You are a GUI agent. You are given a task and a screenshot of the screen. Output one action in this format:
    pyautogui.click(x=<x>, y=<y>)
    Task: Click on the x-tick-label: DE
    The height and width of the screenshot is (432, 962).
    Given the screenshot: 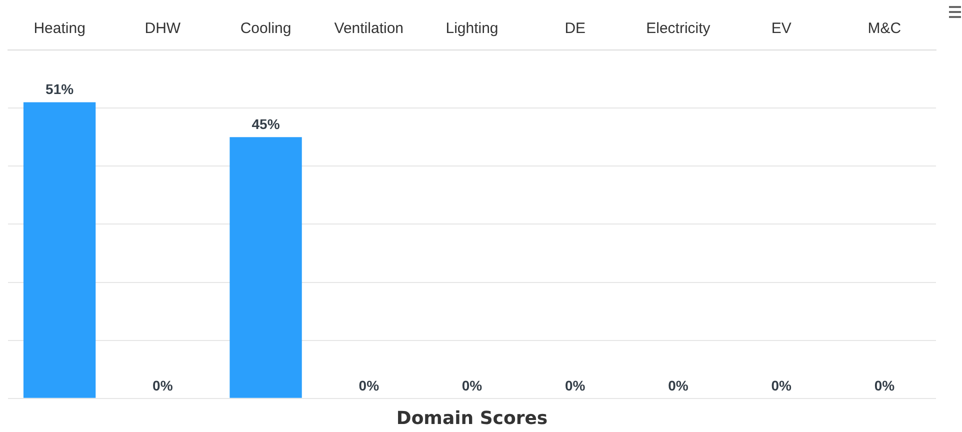 What is the action you would take?
    pyautogui.click(x=575, y=29)
    